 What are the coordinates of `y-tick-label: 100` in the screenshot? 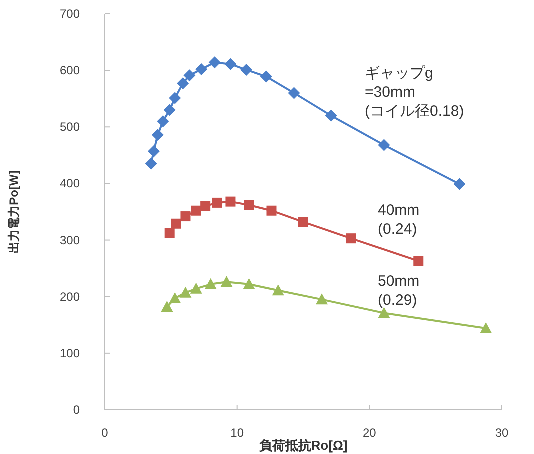 It's located at (70, 353).